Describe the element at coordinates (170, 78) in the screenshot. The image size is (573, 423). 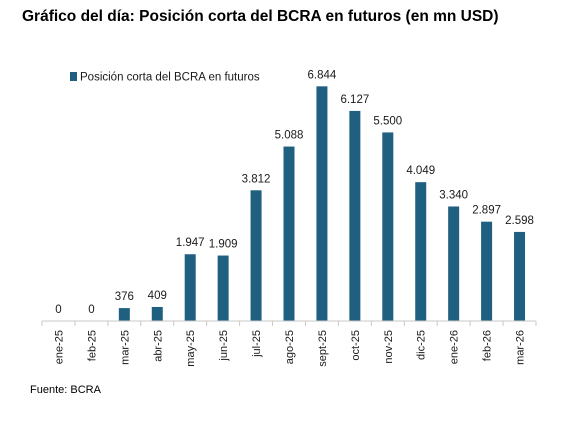
I see `legend-label: Posición corta del BCRA en futuros` at that location.